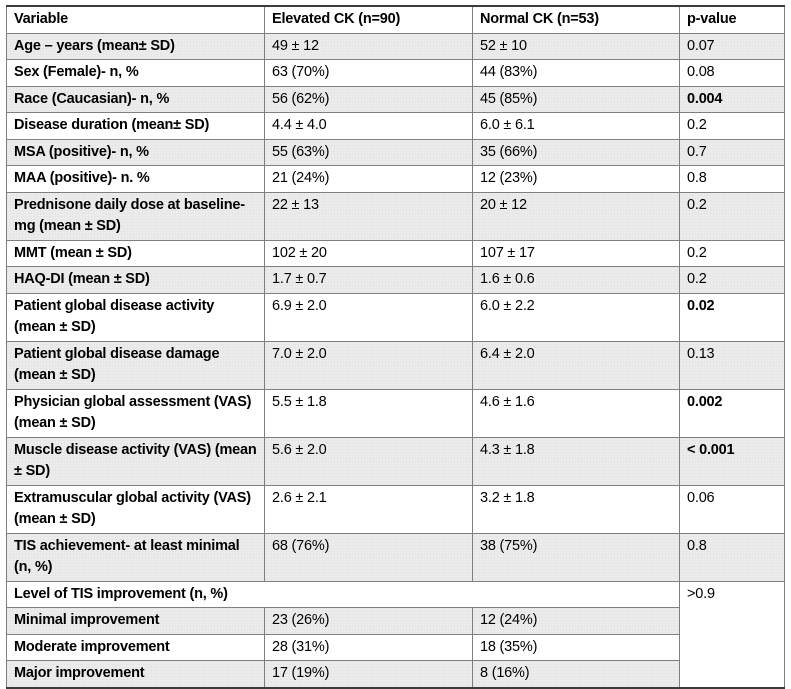  What do you see at coordinates (368, 253) in the screenshot?
I see `value-cell: 102 ± 20` at bounding box center [368, 253].